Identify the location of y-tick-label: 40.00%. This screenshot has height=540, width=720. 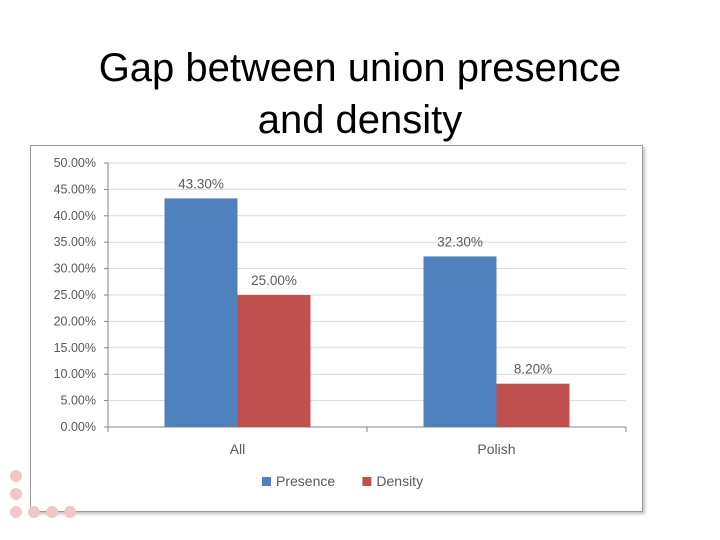
(75, 216).